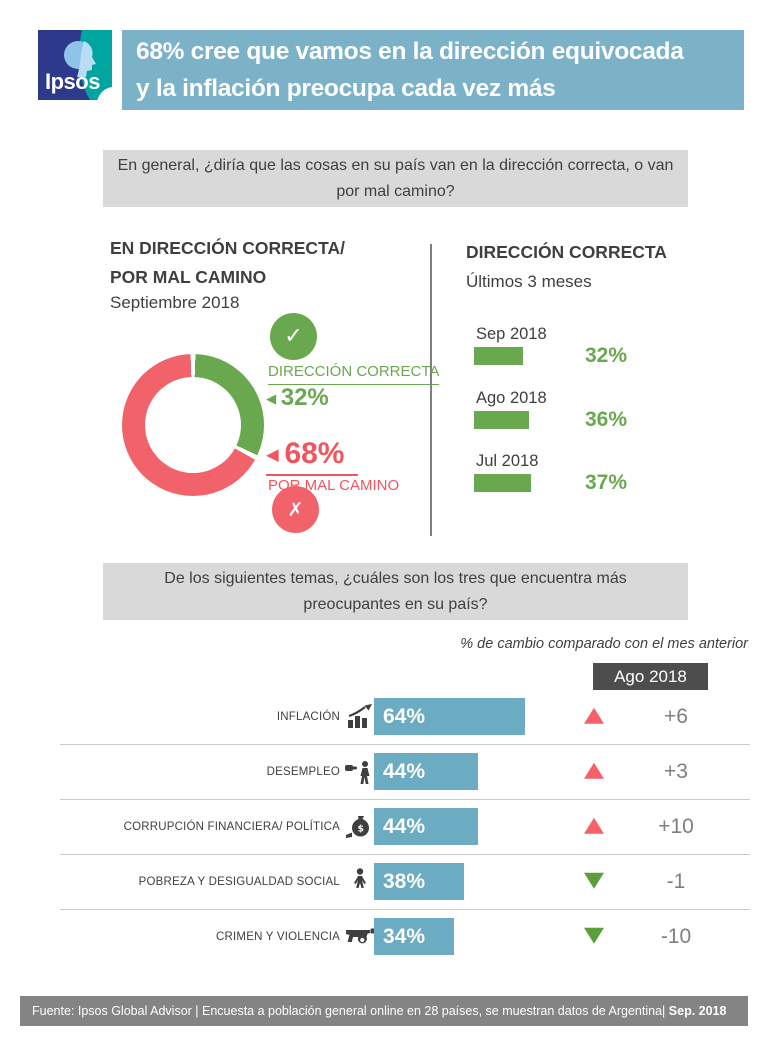 This screenshot has height=1056, width=768. I want to click on wrong-direction-value: 68%, so click(312, 456).